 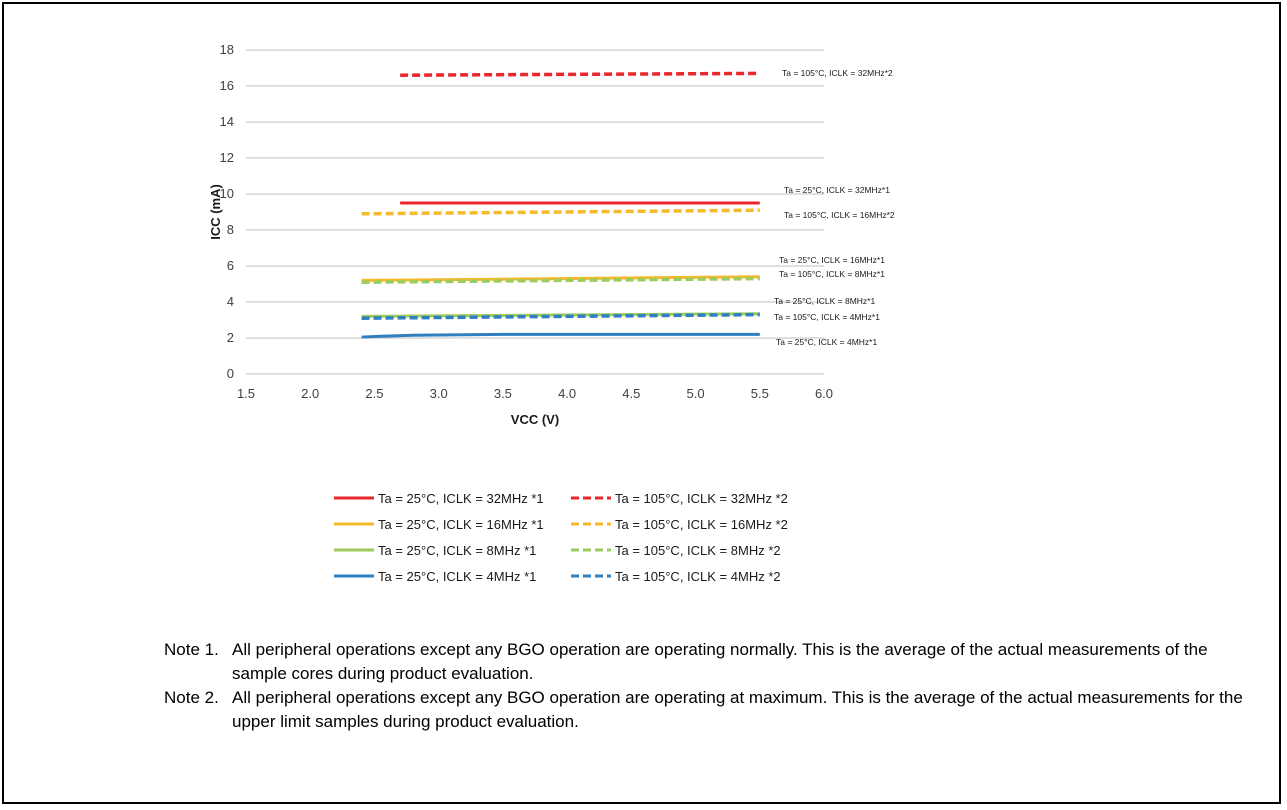 I want to click on series-lines, so click(x=560, y=205).